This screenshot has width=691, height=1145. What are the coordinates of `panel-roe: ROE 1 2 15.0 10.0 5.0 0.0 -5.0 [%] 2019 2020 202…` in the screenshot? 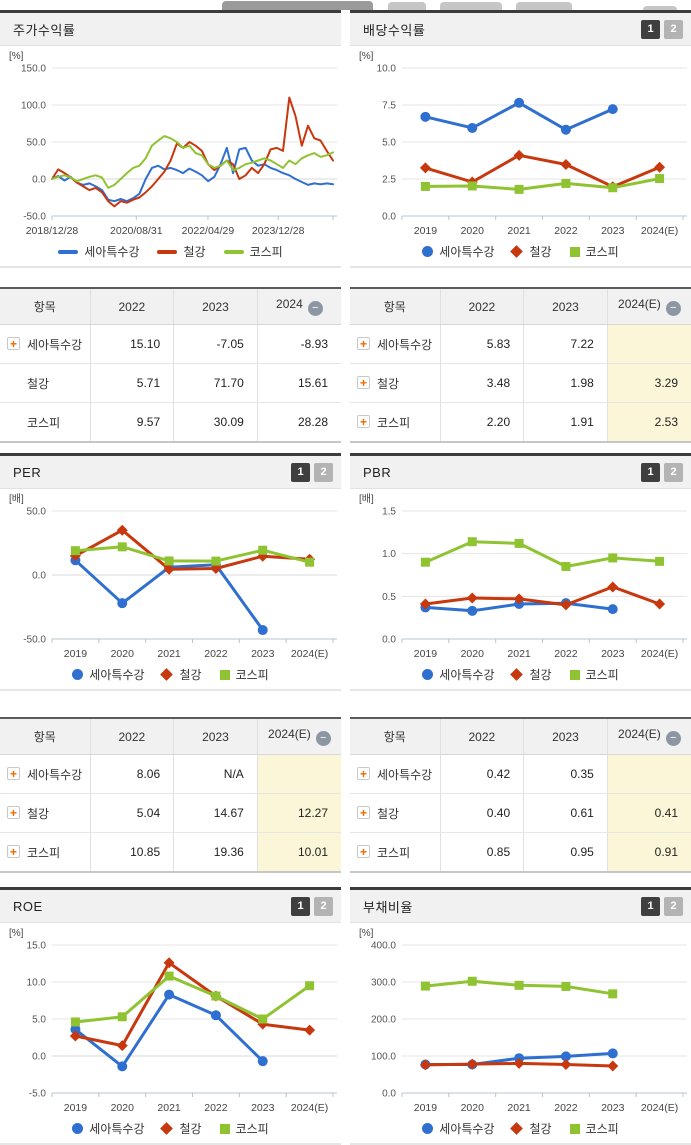 It's located at (170, 1016).